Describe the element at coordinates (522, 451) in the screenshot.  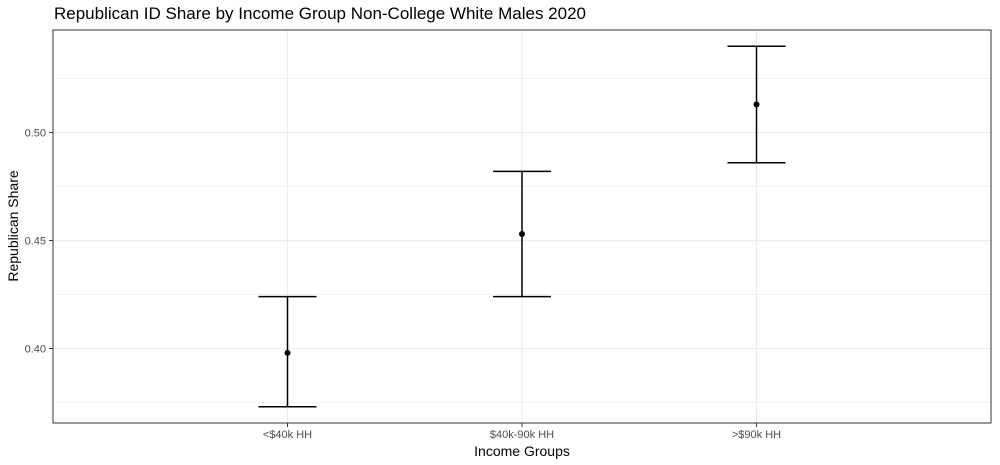
I see `x-axis-title: Income Groups` at that location.